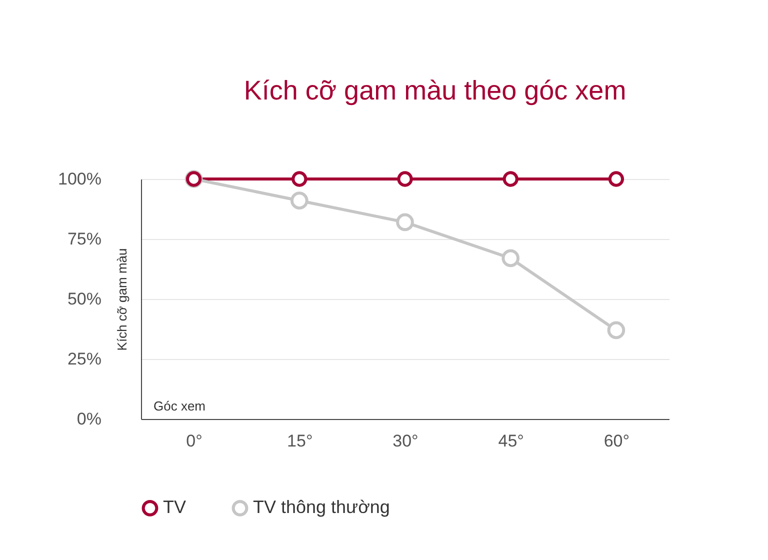 This screenshot has height=560, width=768. Describe the element at coordinates (84, 239) in the screenshot. I see `y-tick-label: 75%` at that location.